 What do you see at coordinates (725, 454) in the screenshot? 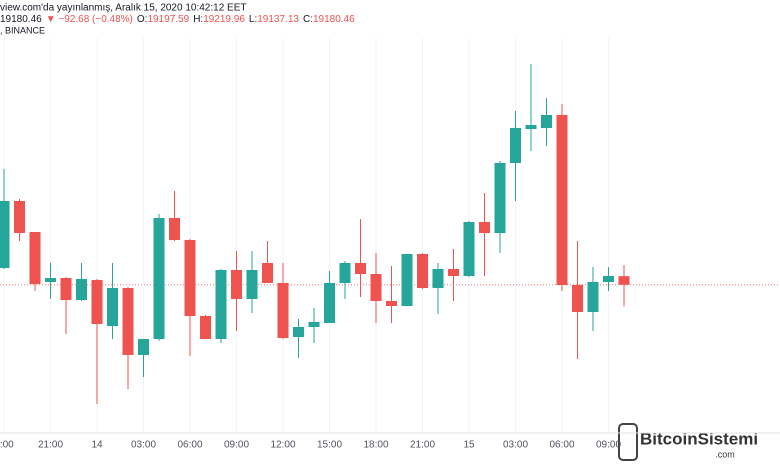
I see `watermark-sub: .com` at bounding box center [725, 454].